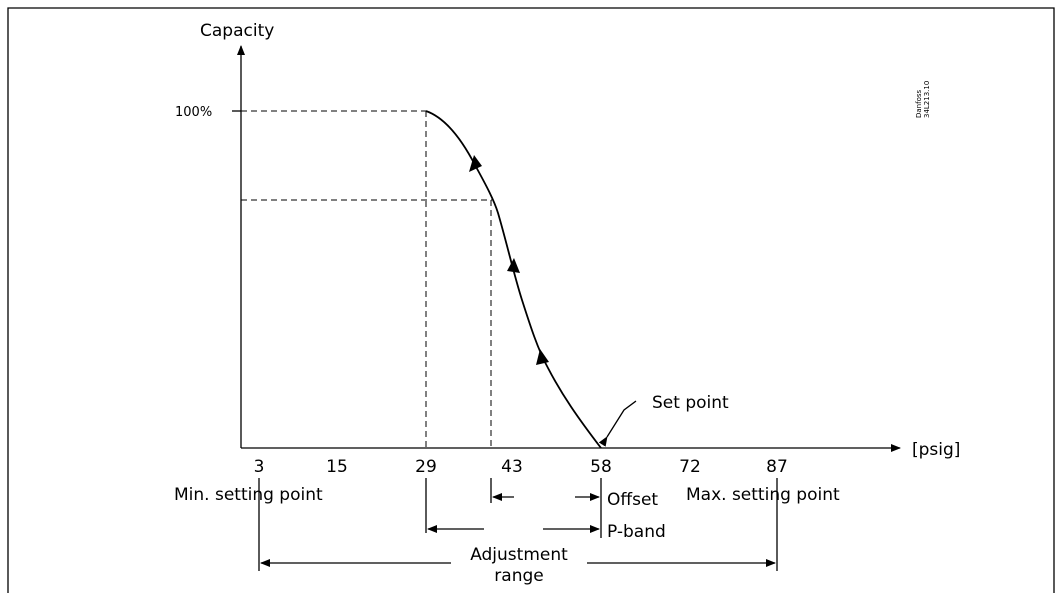  I want to click on y-axis-label: Capacity, so click(237, 31).